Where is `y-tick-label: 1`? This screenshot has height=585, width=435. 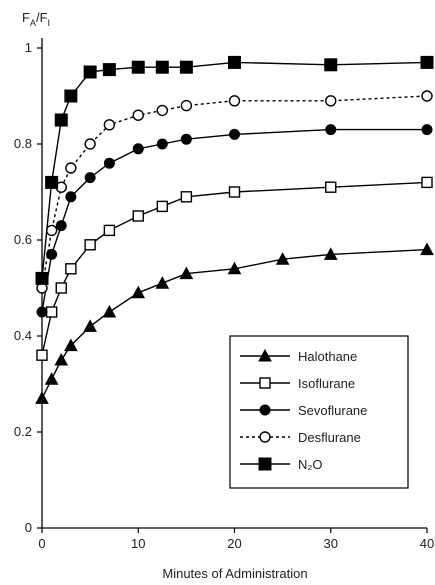
y-tick-label: 1 is located at coordinates (28, 47).